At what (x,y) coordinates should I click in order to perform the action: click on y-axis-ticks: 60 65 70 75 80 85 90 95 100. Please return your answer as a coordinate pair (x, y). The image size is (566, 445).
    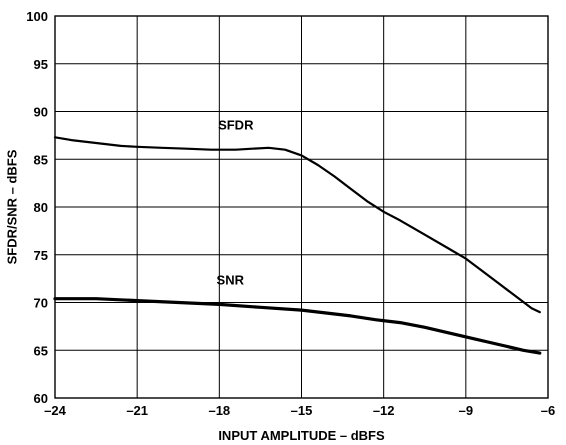
    Looking at the image, I should click on (37, 207).